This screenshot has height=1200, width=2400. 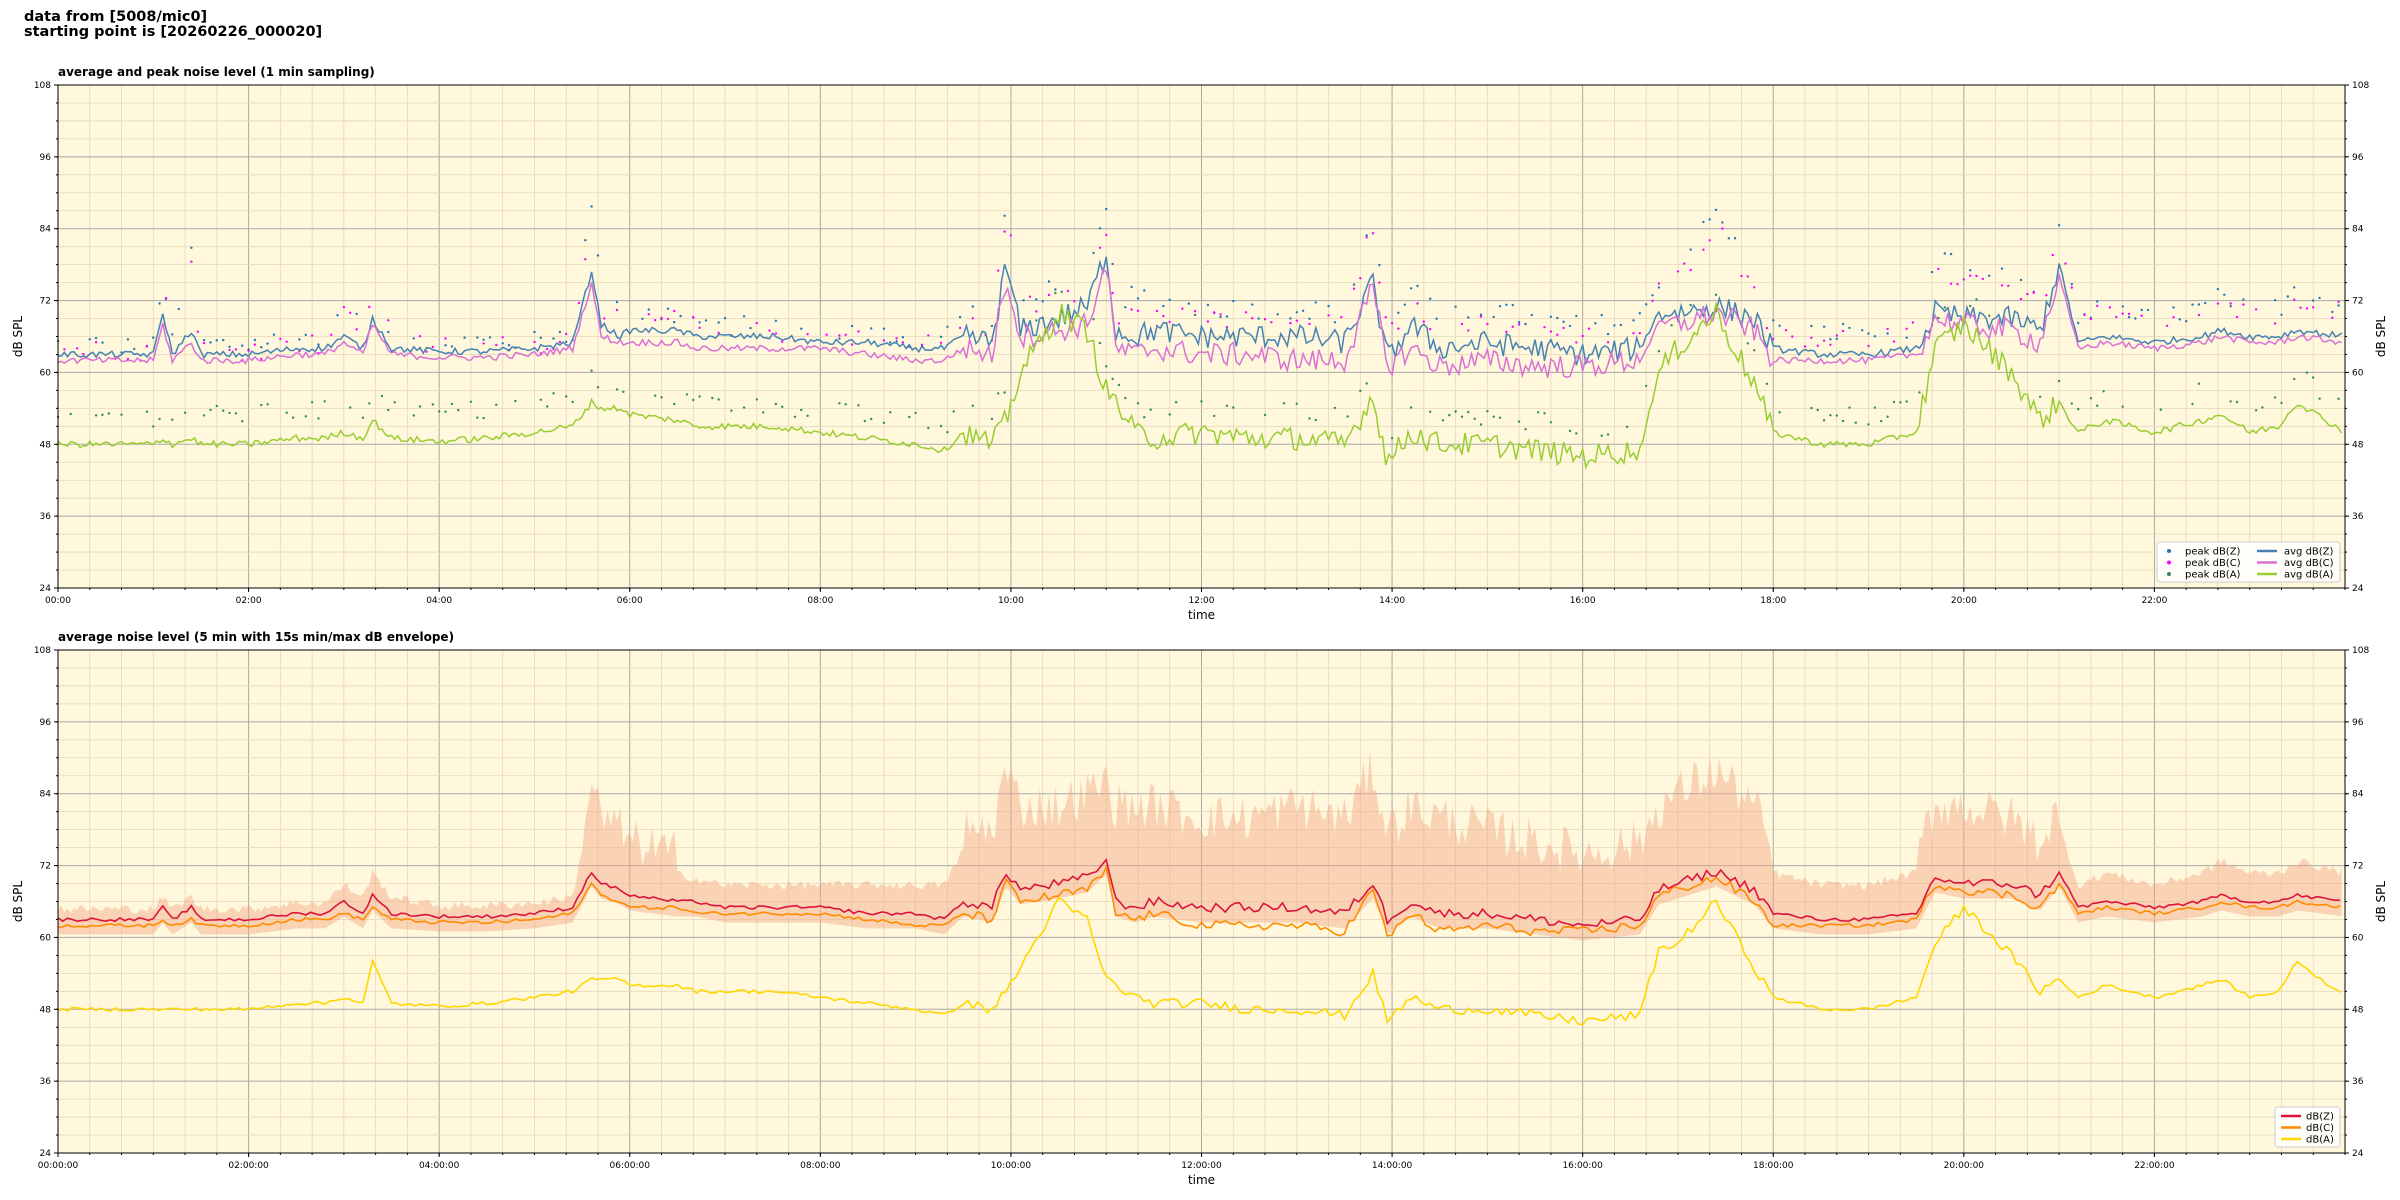 I want to click on legend-box, so click(x=2248, y=562).